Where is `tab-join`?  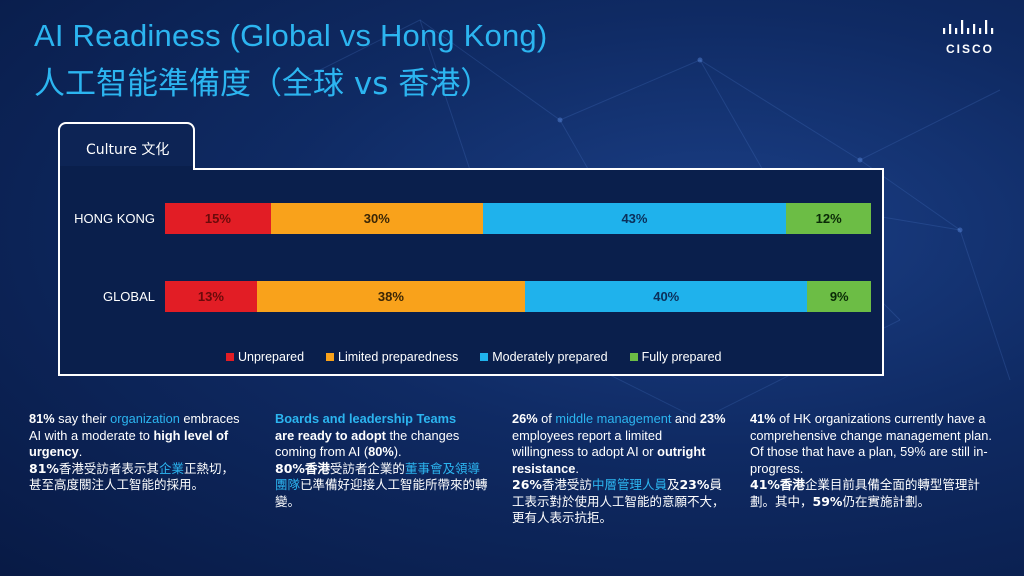 tab-join is located at coordinates (126, 168).